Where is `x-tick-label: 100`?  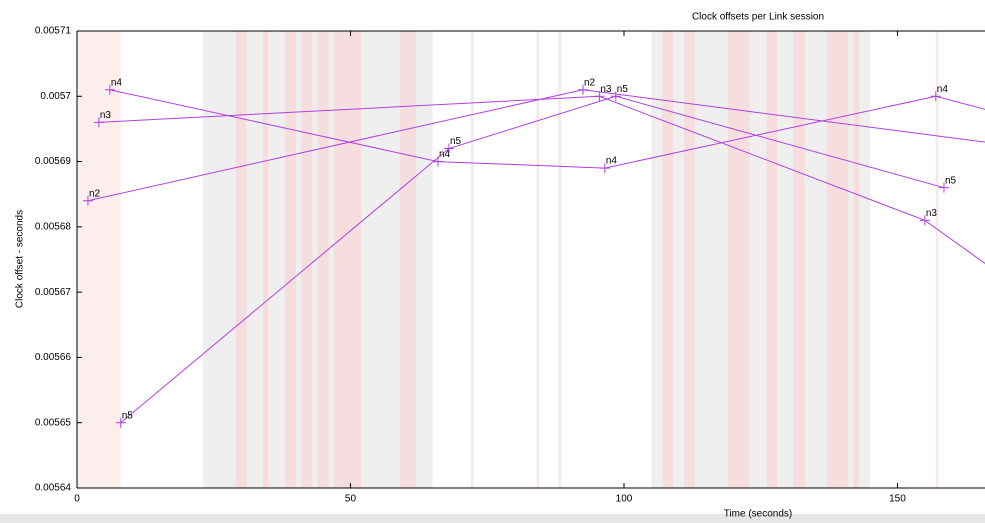 x-tick-label: 100 is located at coordinates (624, 499).